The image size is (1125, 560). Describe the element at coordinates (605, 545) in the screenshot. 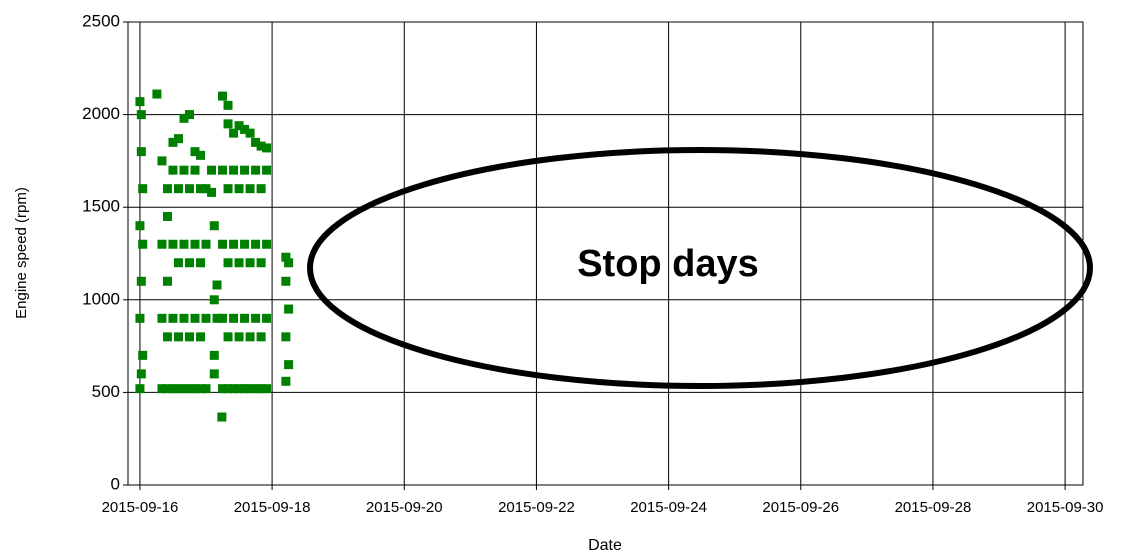

I see `x-axis-label: Date` at that location.